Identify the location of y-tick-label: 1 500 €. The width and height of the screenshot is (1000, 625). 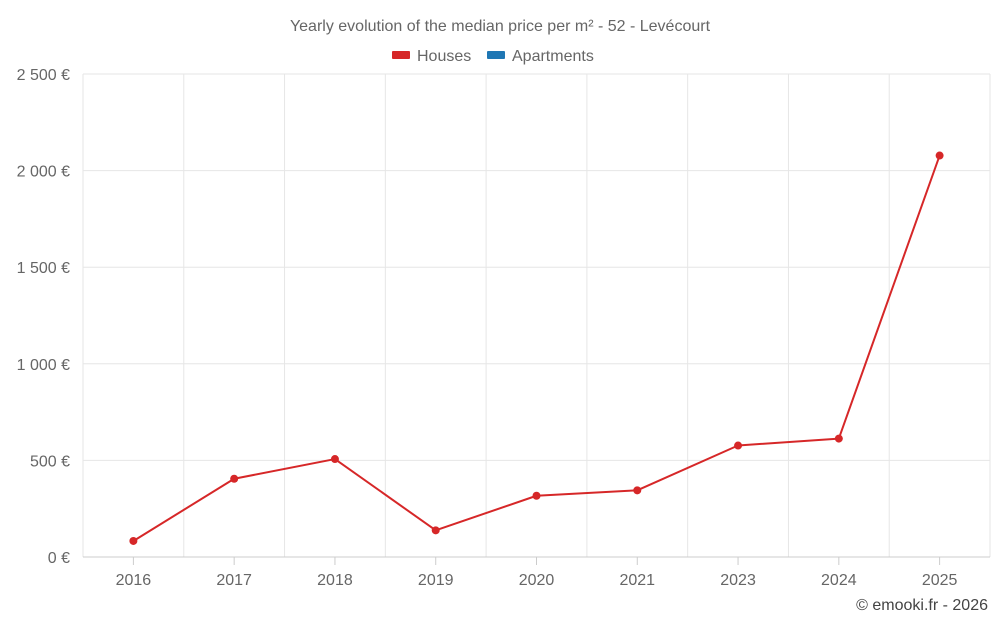
(43, 268).